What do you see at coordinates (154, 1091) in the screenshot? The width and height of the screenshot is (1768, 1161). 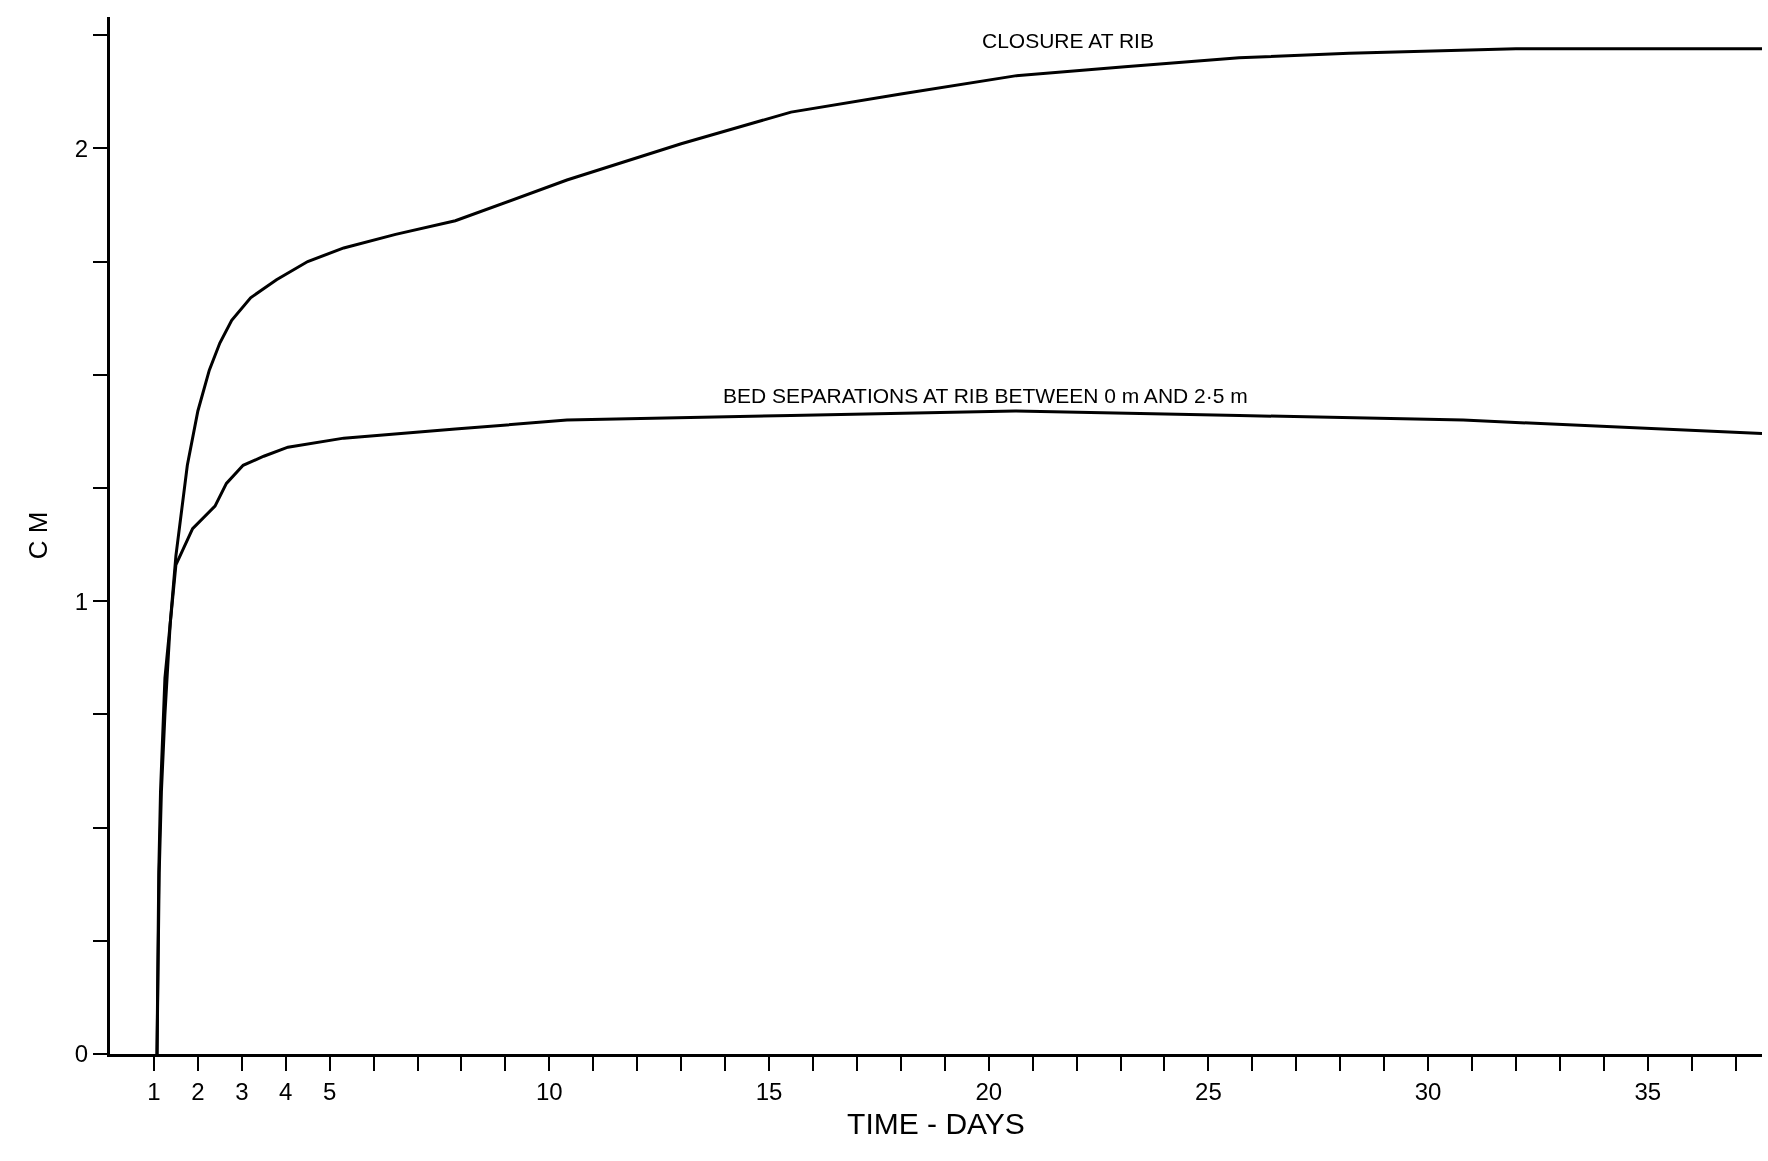 I see `x-tick-label: 1` at bounding box center [154, 1091].